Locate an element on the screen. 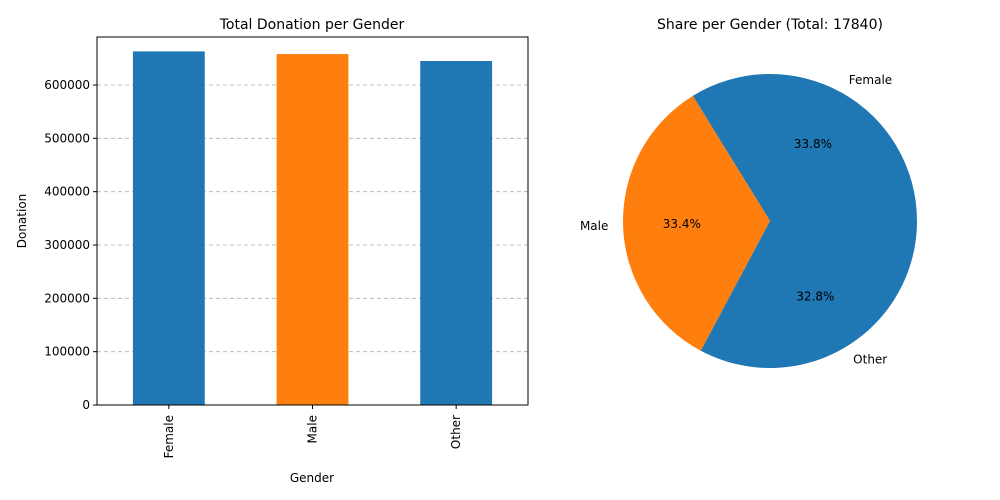 Image resolution: width=1000 pixels, height=500 pixels. bar-y-axis-label: Donation is located at coordinates (22, 221).